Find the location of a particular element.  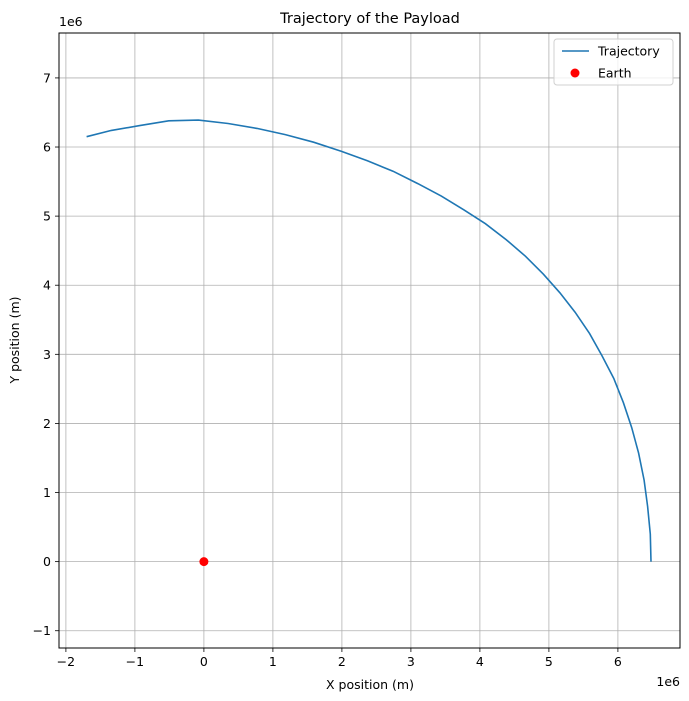

x-tick-label: 6 is located at coordinates (618, 661).